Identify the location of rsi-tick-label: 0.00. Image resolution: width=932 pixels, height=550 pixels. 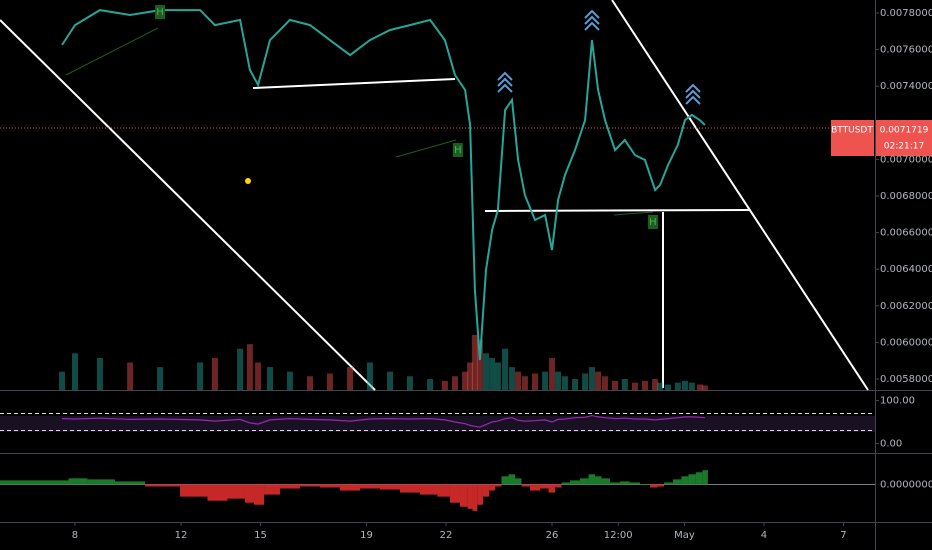
(891, 443).